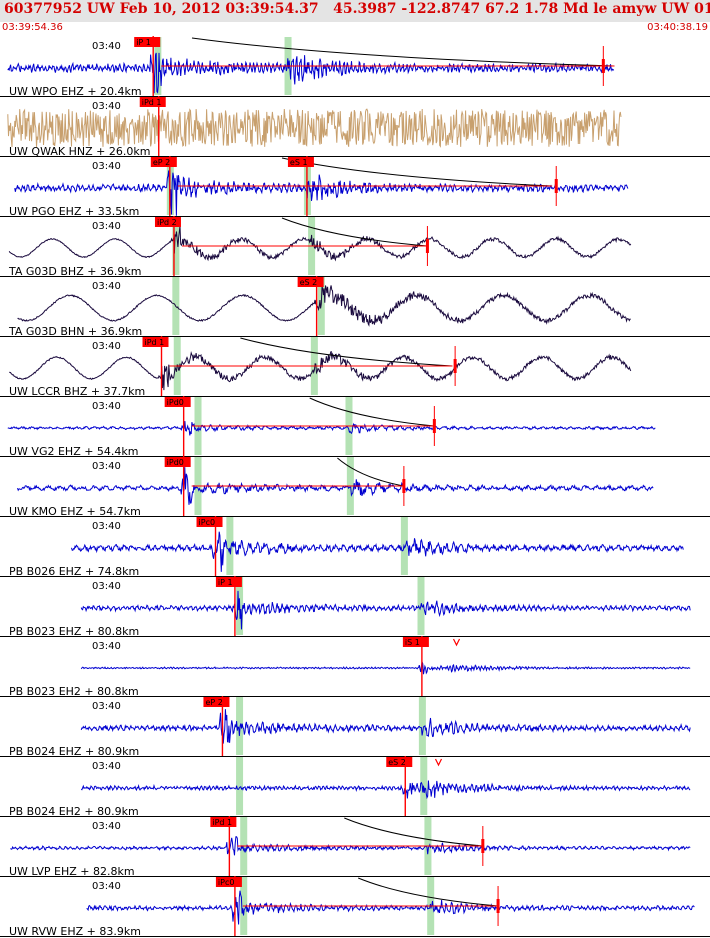 The height and width of the screenshot is (938, 710). What do you see at coordinates (72, 871) in the screenshot?
I see `trace-station-label: UW LVP EHZ + 82.8km` at bounding box center [72, 871].